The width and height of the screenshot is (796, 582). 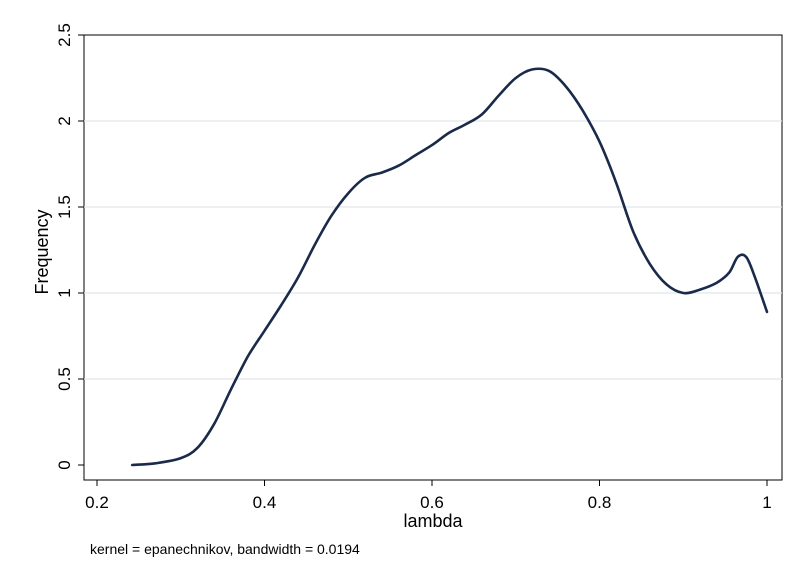 I want to click on x-axis: 0.2 0.4 0.6 0.8 1, so click(x=428, y=496).